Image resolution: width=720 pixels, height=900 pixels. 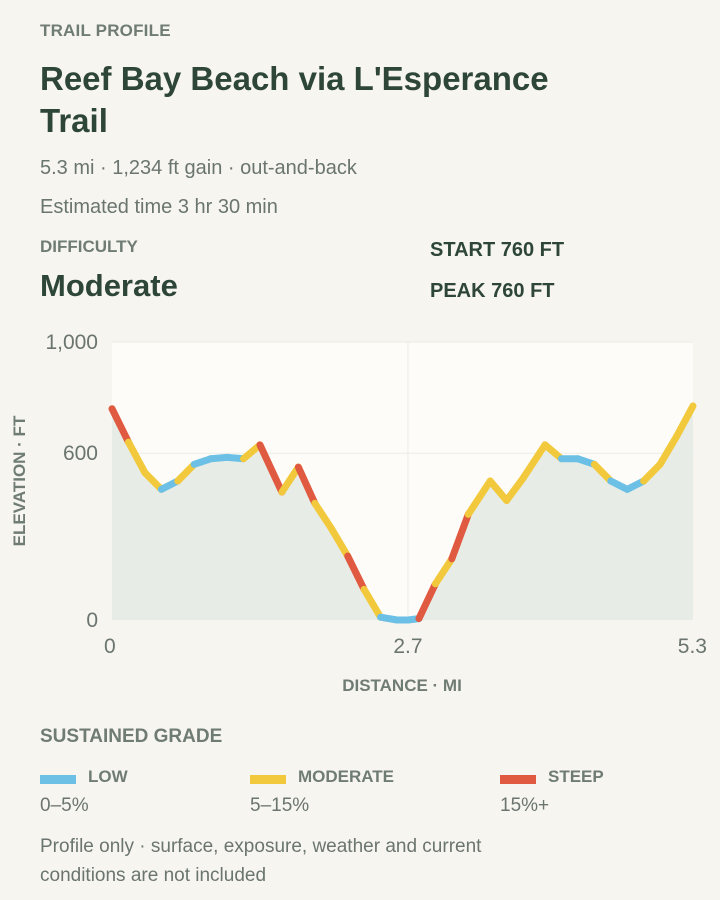 I want to click on legend-label-low: LOW, so click(x=108, y=776).